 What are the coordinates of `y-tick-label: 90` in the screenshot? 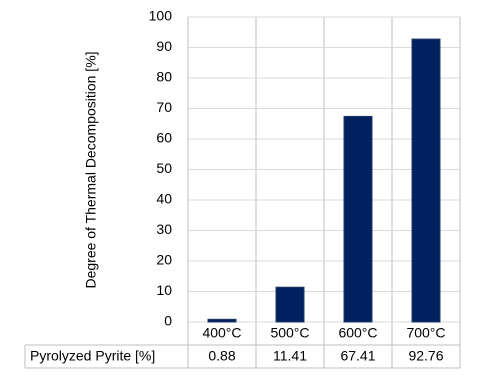 It's located at (164, 46).